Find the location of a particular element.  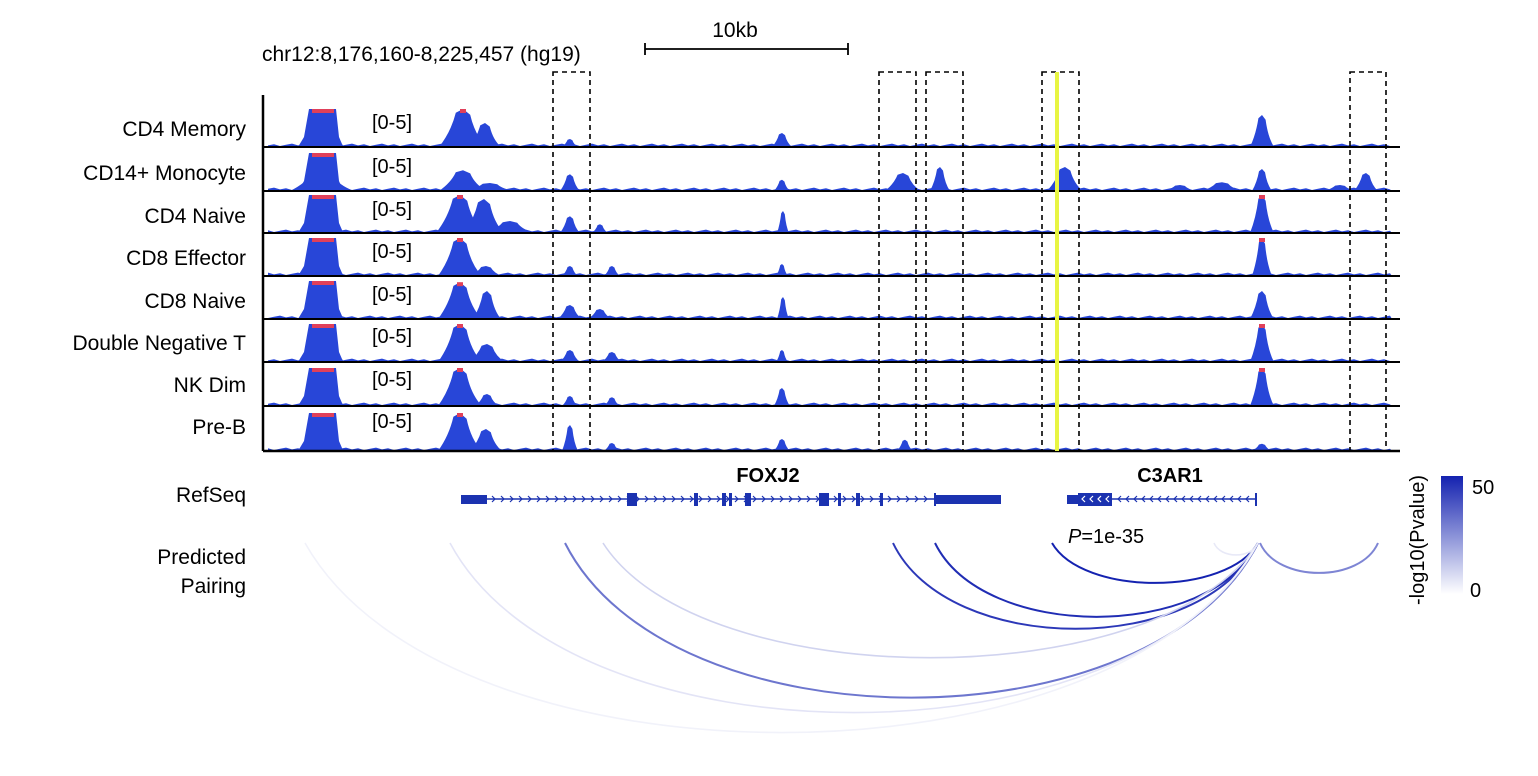

scale-bar: 10kb is located at coordinates (746, 37).